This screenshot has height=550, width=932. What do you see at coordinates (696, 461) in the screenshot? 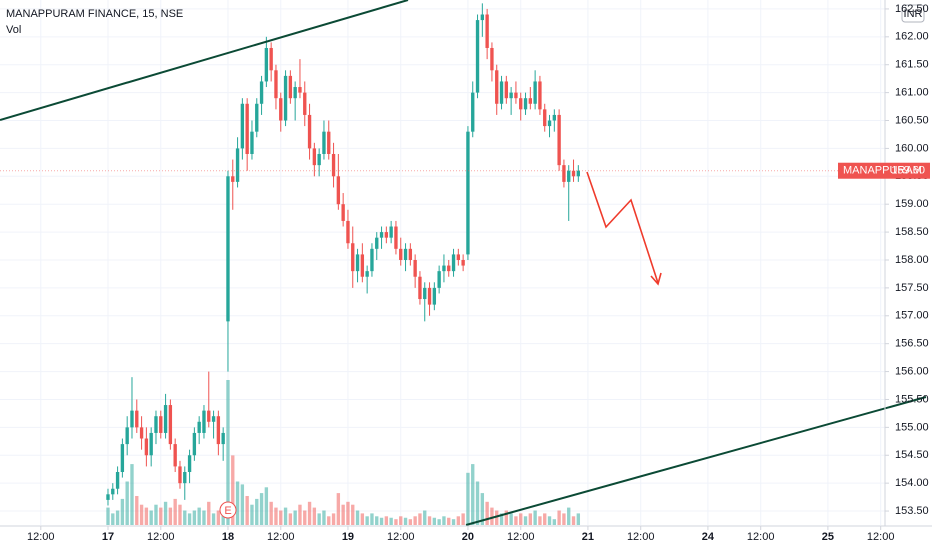
I see `trend-line` at bounding box center [696, 461].